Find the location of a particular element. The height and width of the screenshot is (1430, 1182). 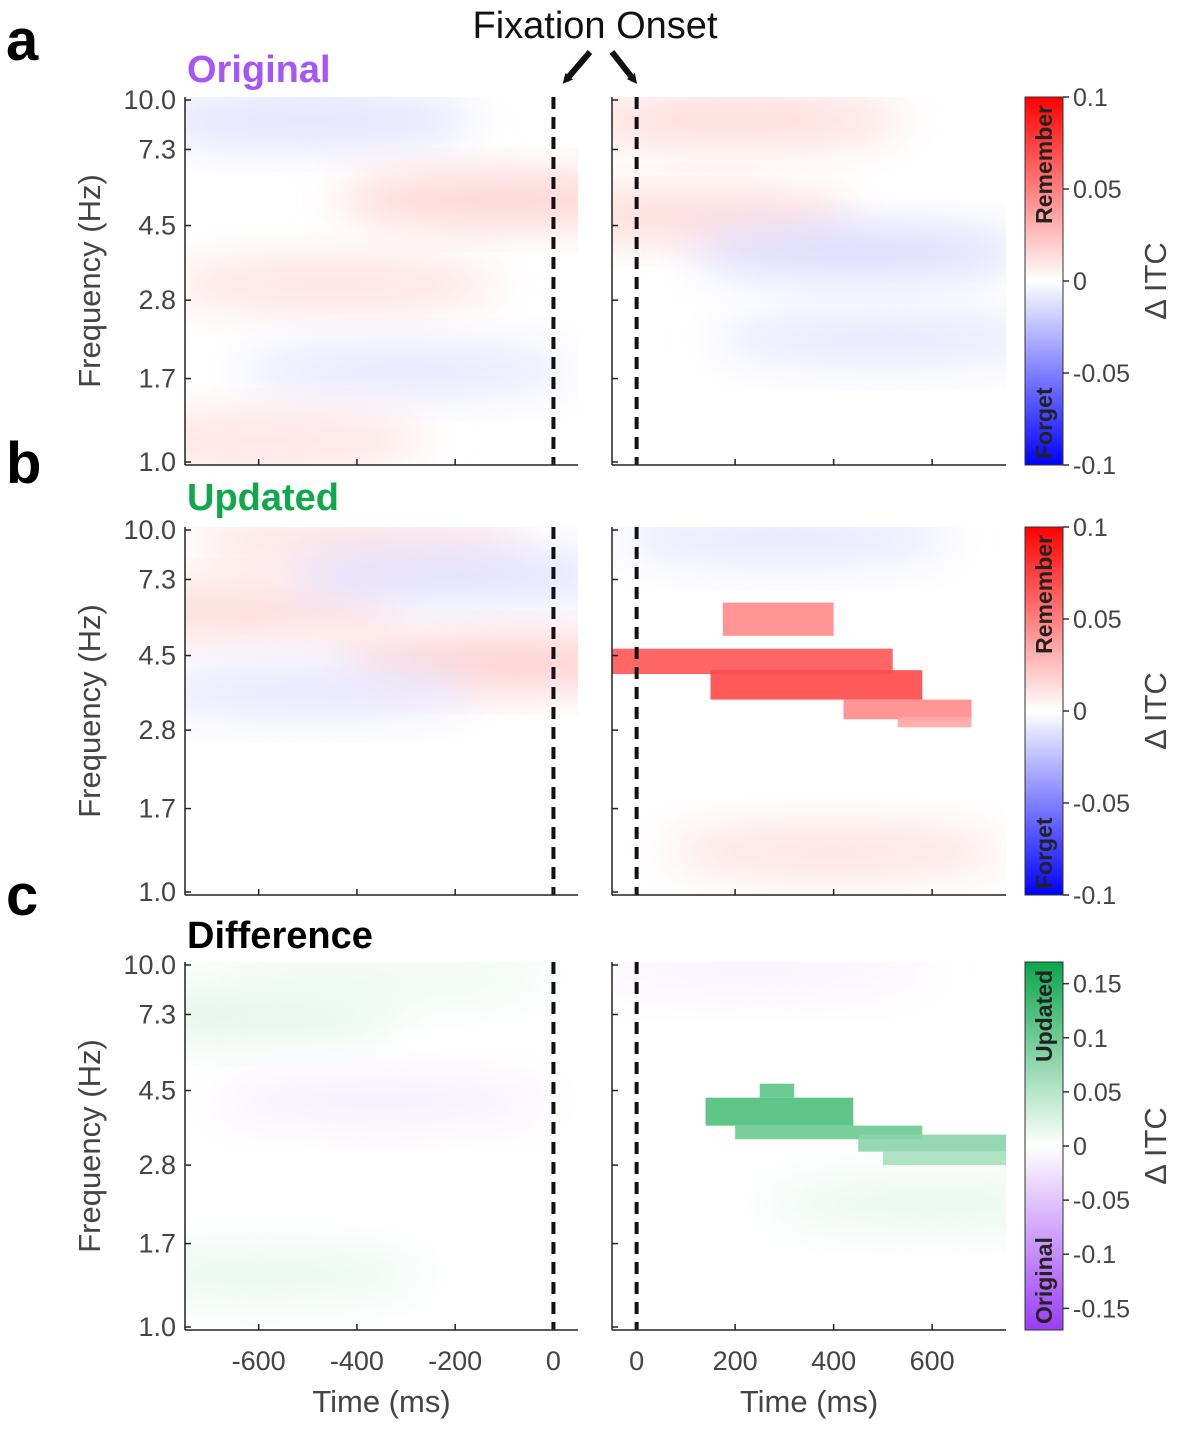

colorbar-tick-label: -0.15 is located at coordinates (1101, 1309).